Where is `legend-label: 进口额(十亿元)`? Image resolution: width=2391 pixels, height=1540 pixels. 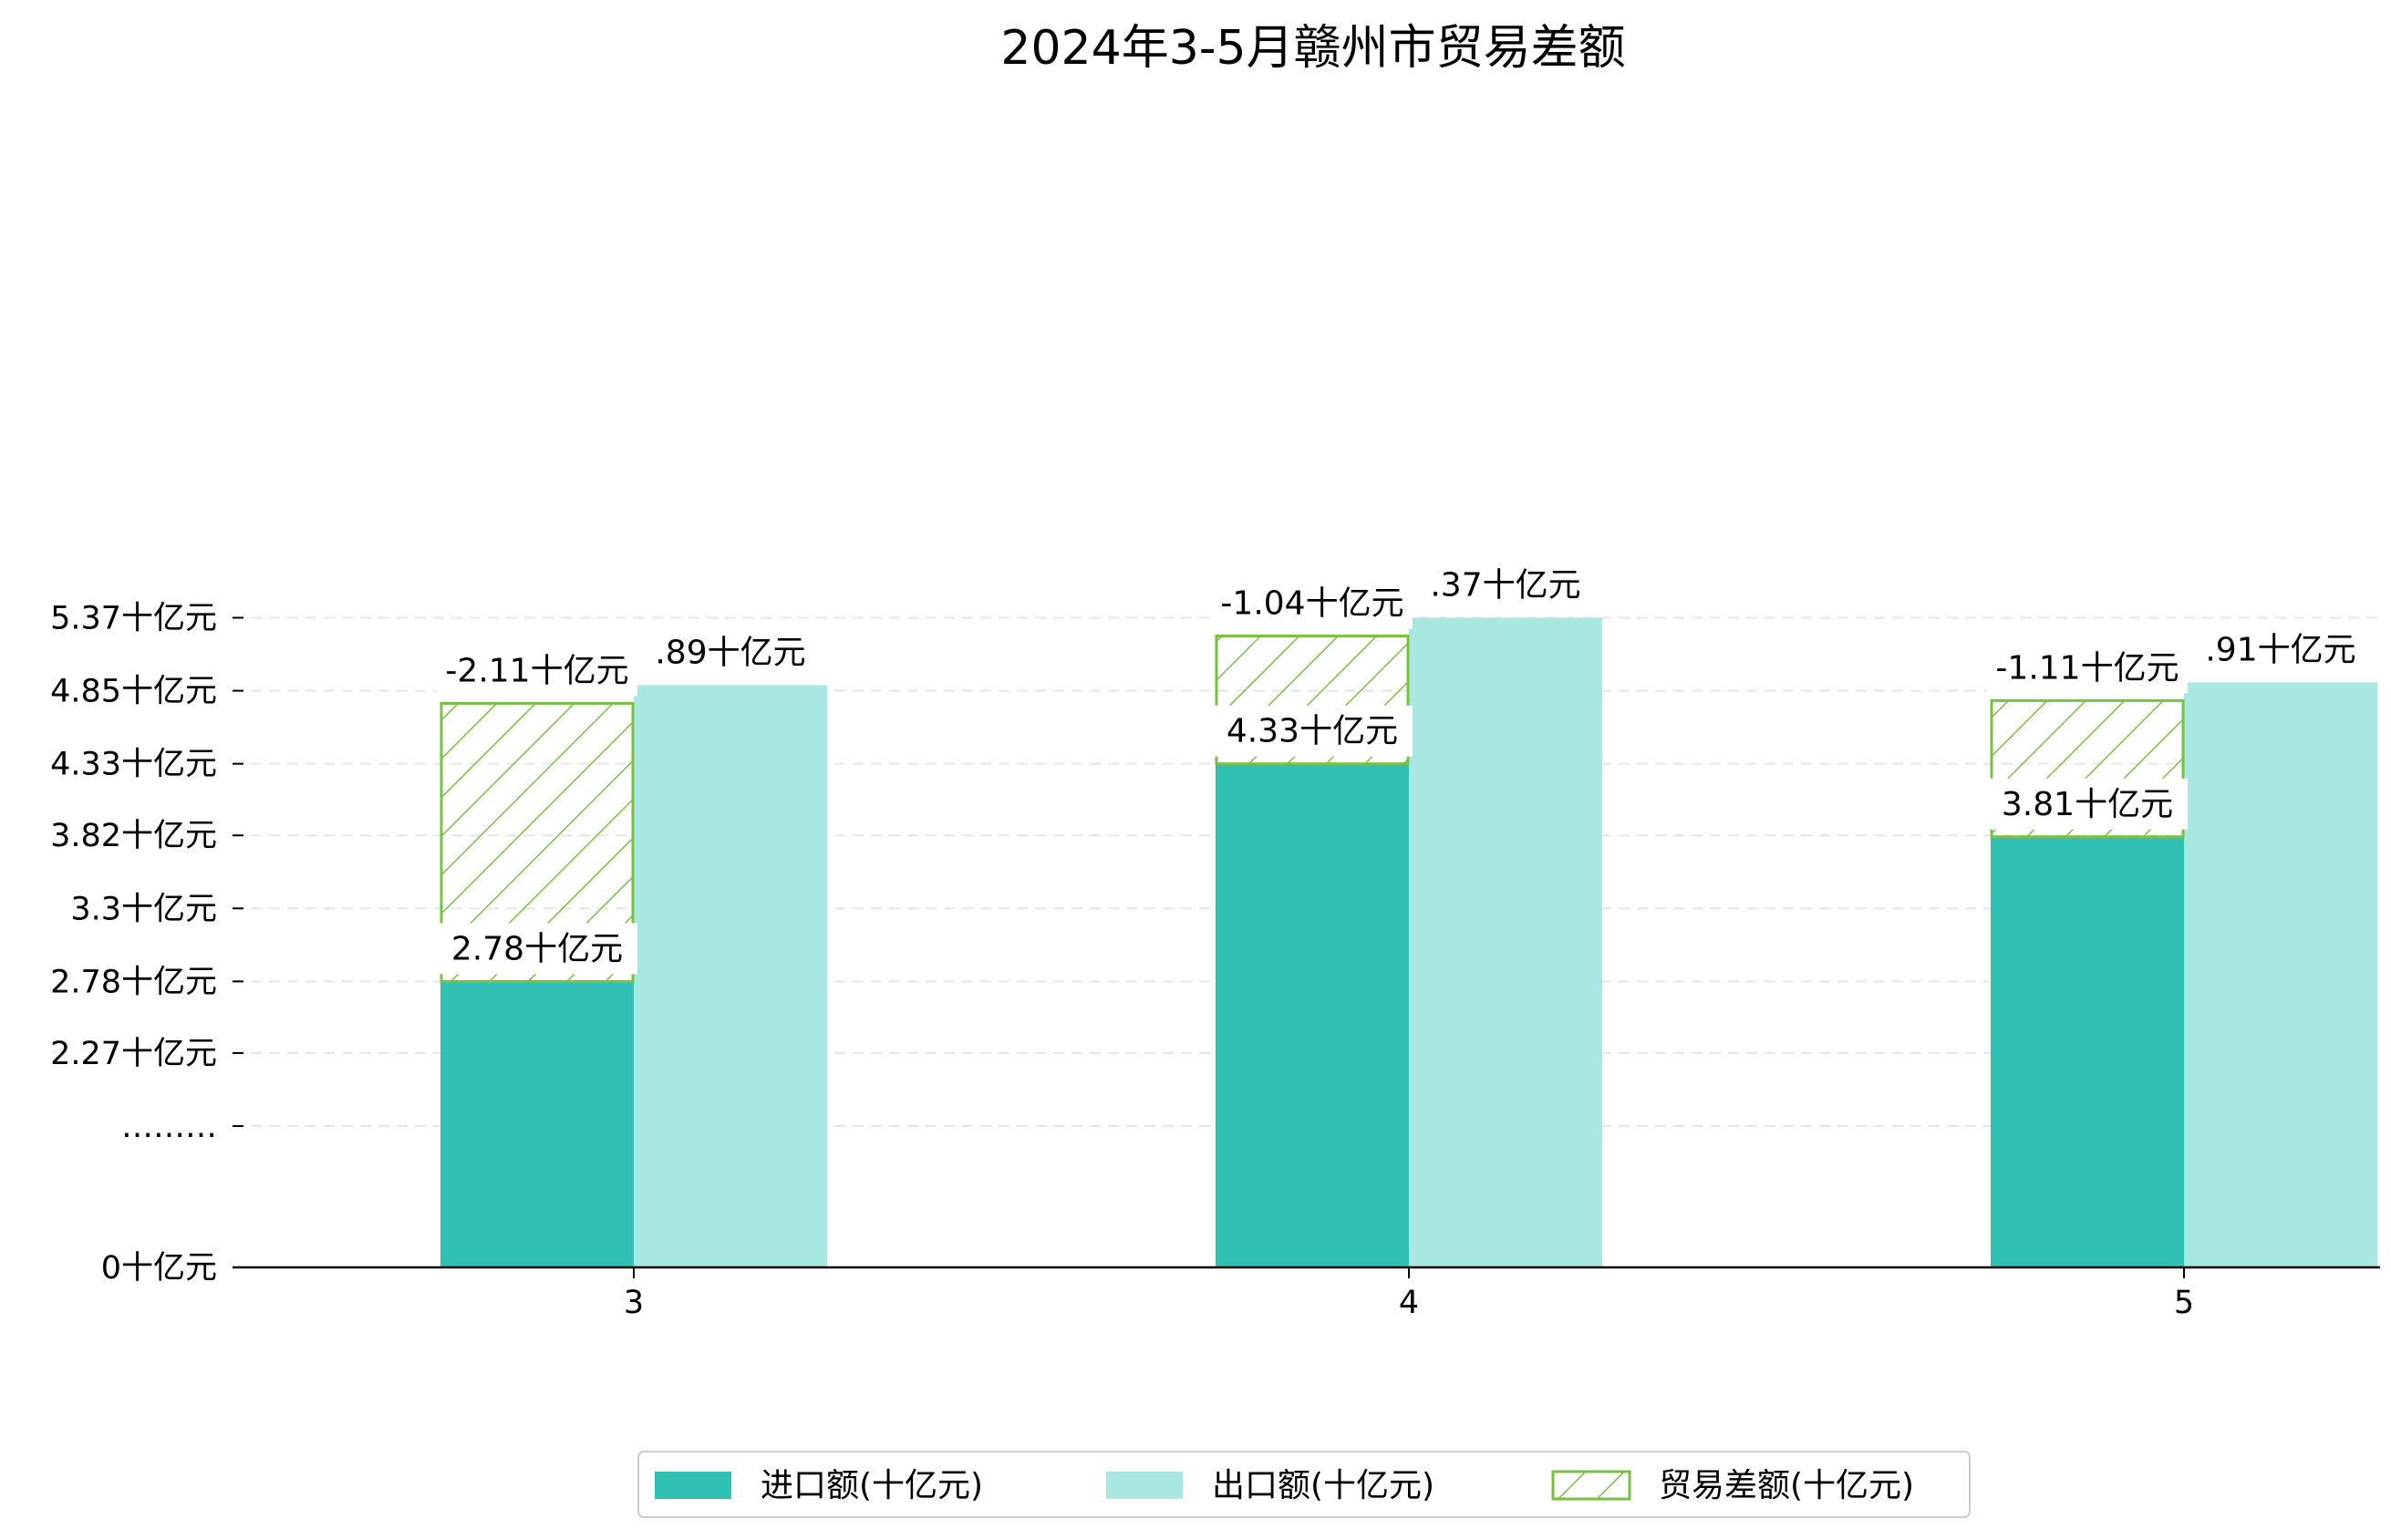 legend-label: 进口额(十亿元) is located at coordinates (872, 1485).